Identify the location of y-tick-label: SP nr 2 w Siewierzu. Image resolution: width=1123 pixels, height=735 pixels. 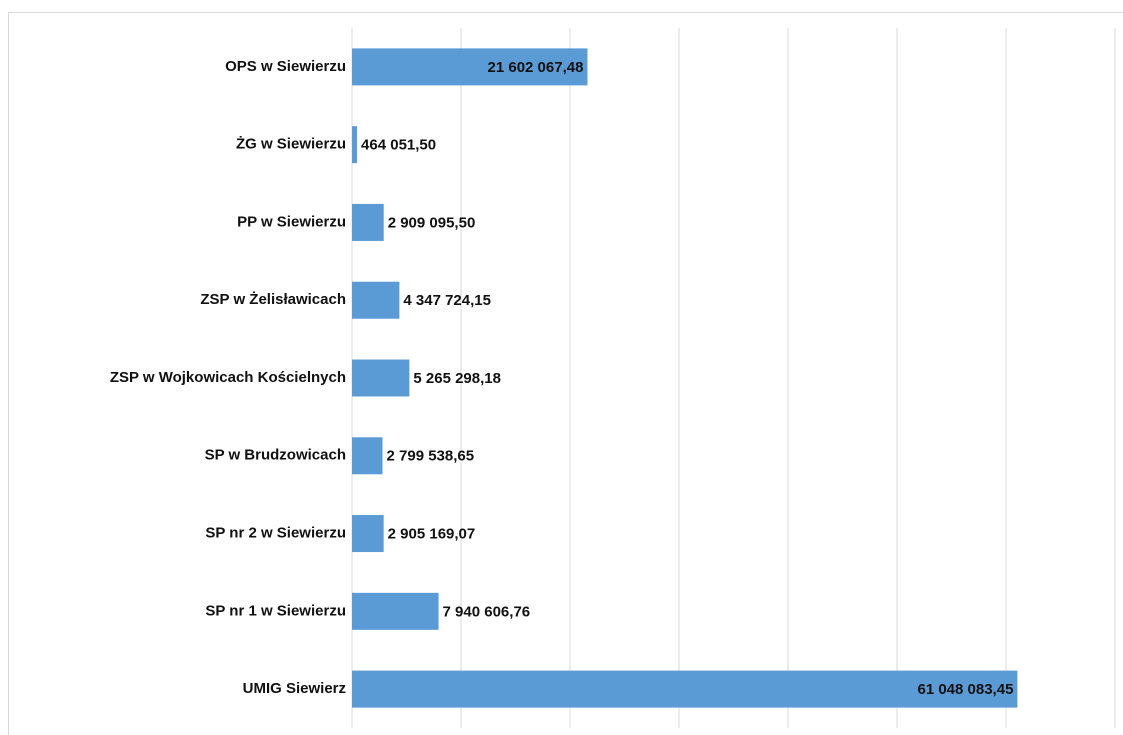
(275, 533).